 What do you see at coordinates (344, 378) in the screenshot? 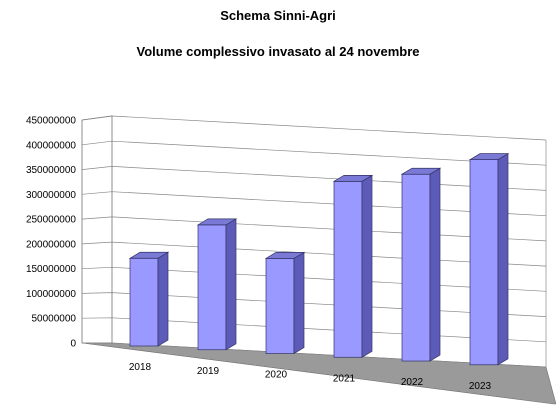
I see `x-tick-label: 2021` at bounding box center [344, 378].